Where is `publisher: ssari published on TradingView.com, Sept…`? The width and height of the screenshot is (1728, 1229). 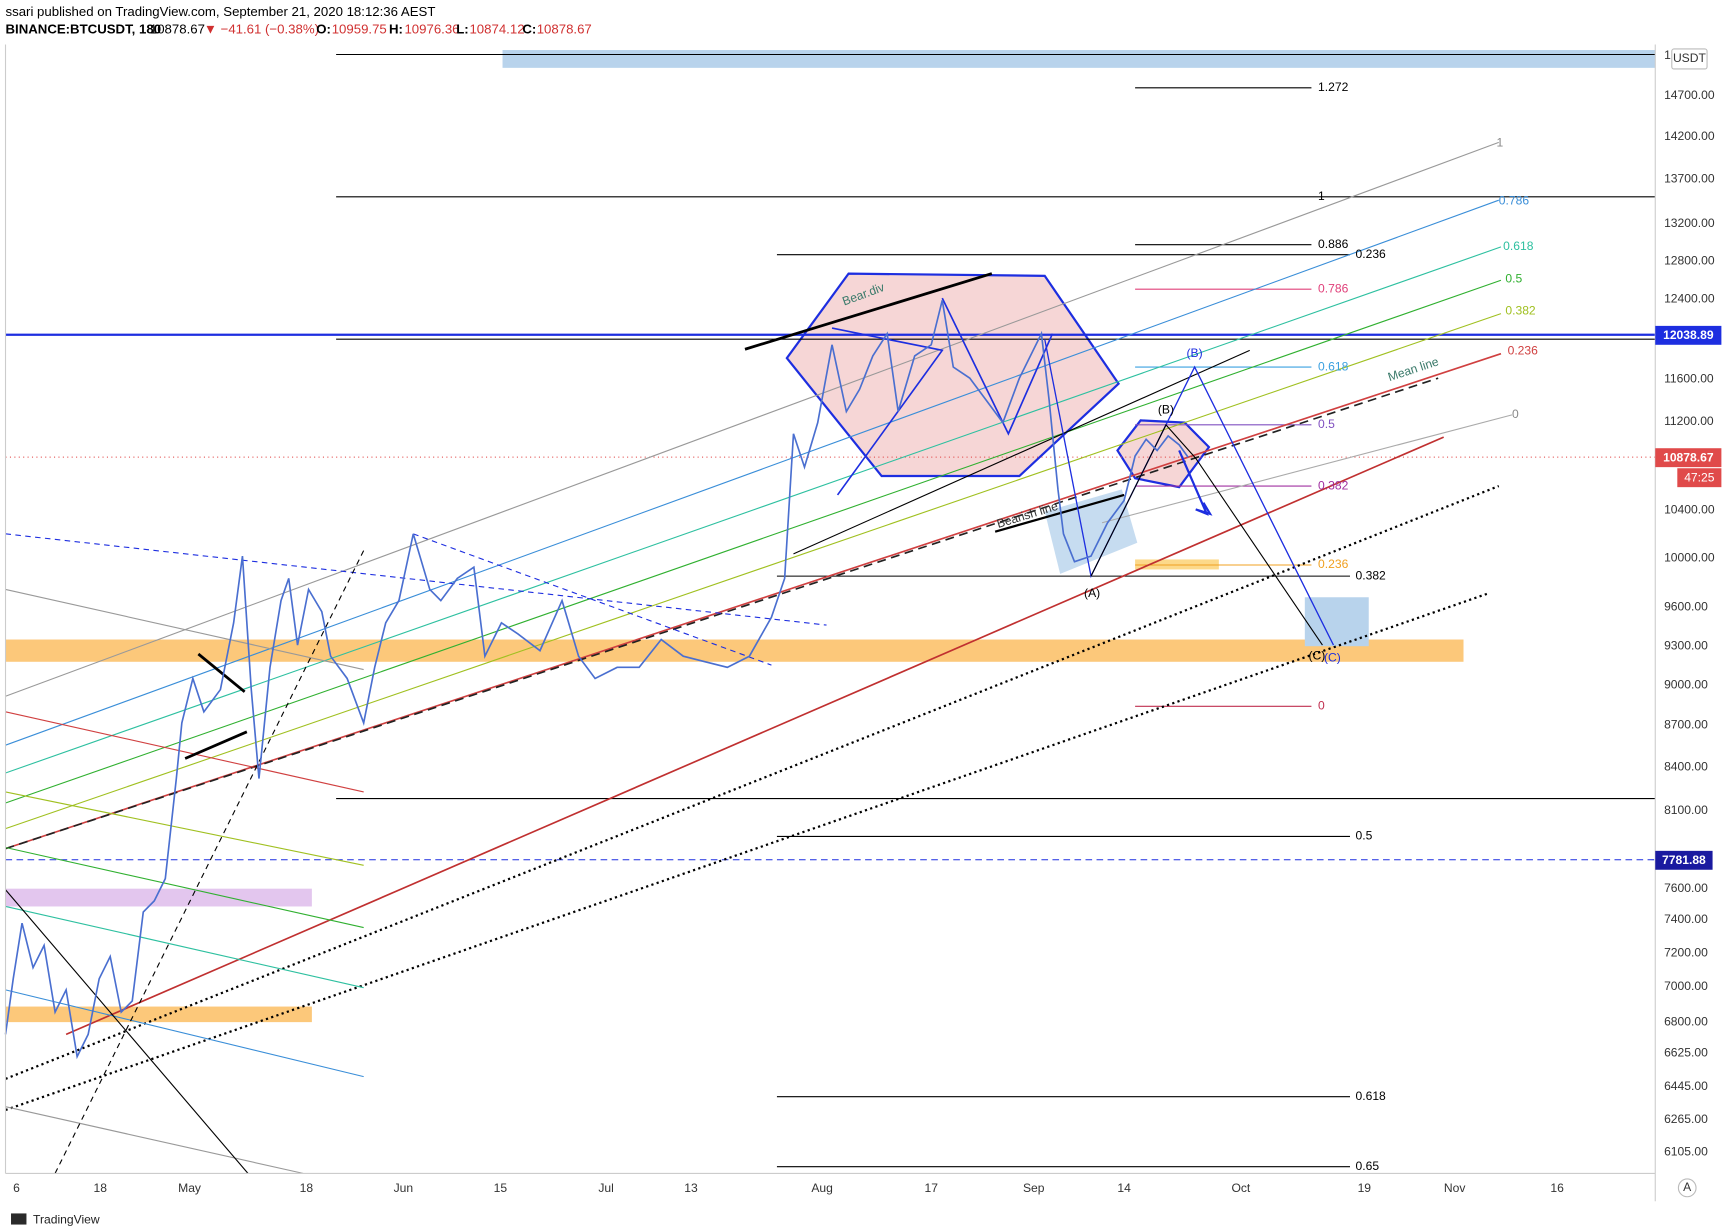
publisher: ssari published on TradingView.com, Sept… is located at coordinates (221, 11).